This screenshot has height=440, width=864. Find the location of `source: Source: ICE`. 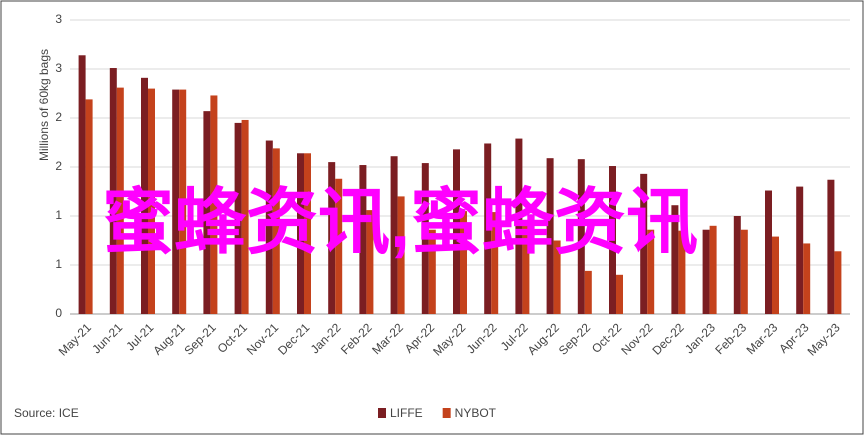

source: Source: ICE is located at coordinates (46, 413).